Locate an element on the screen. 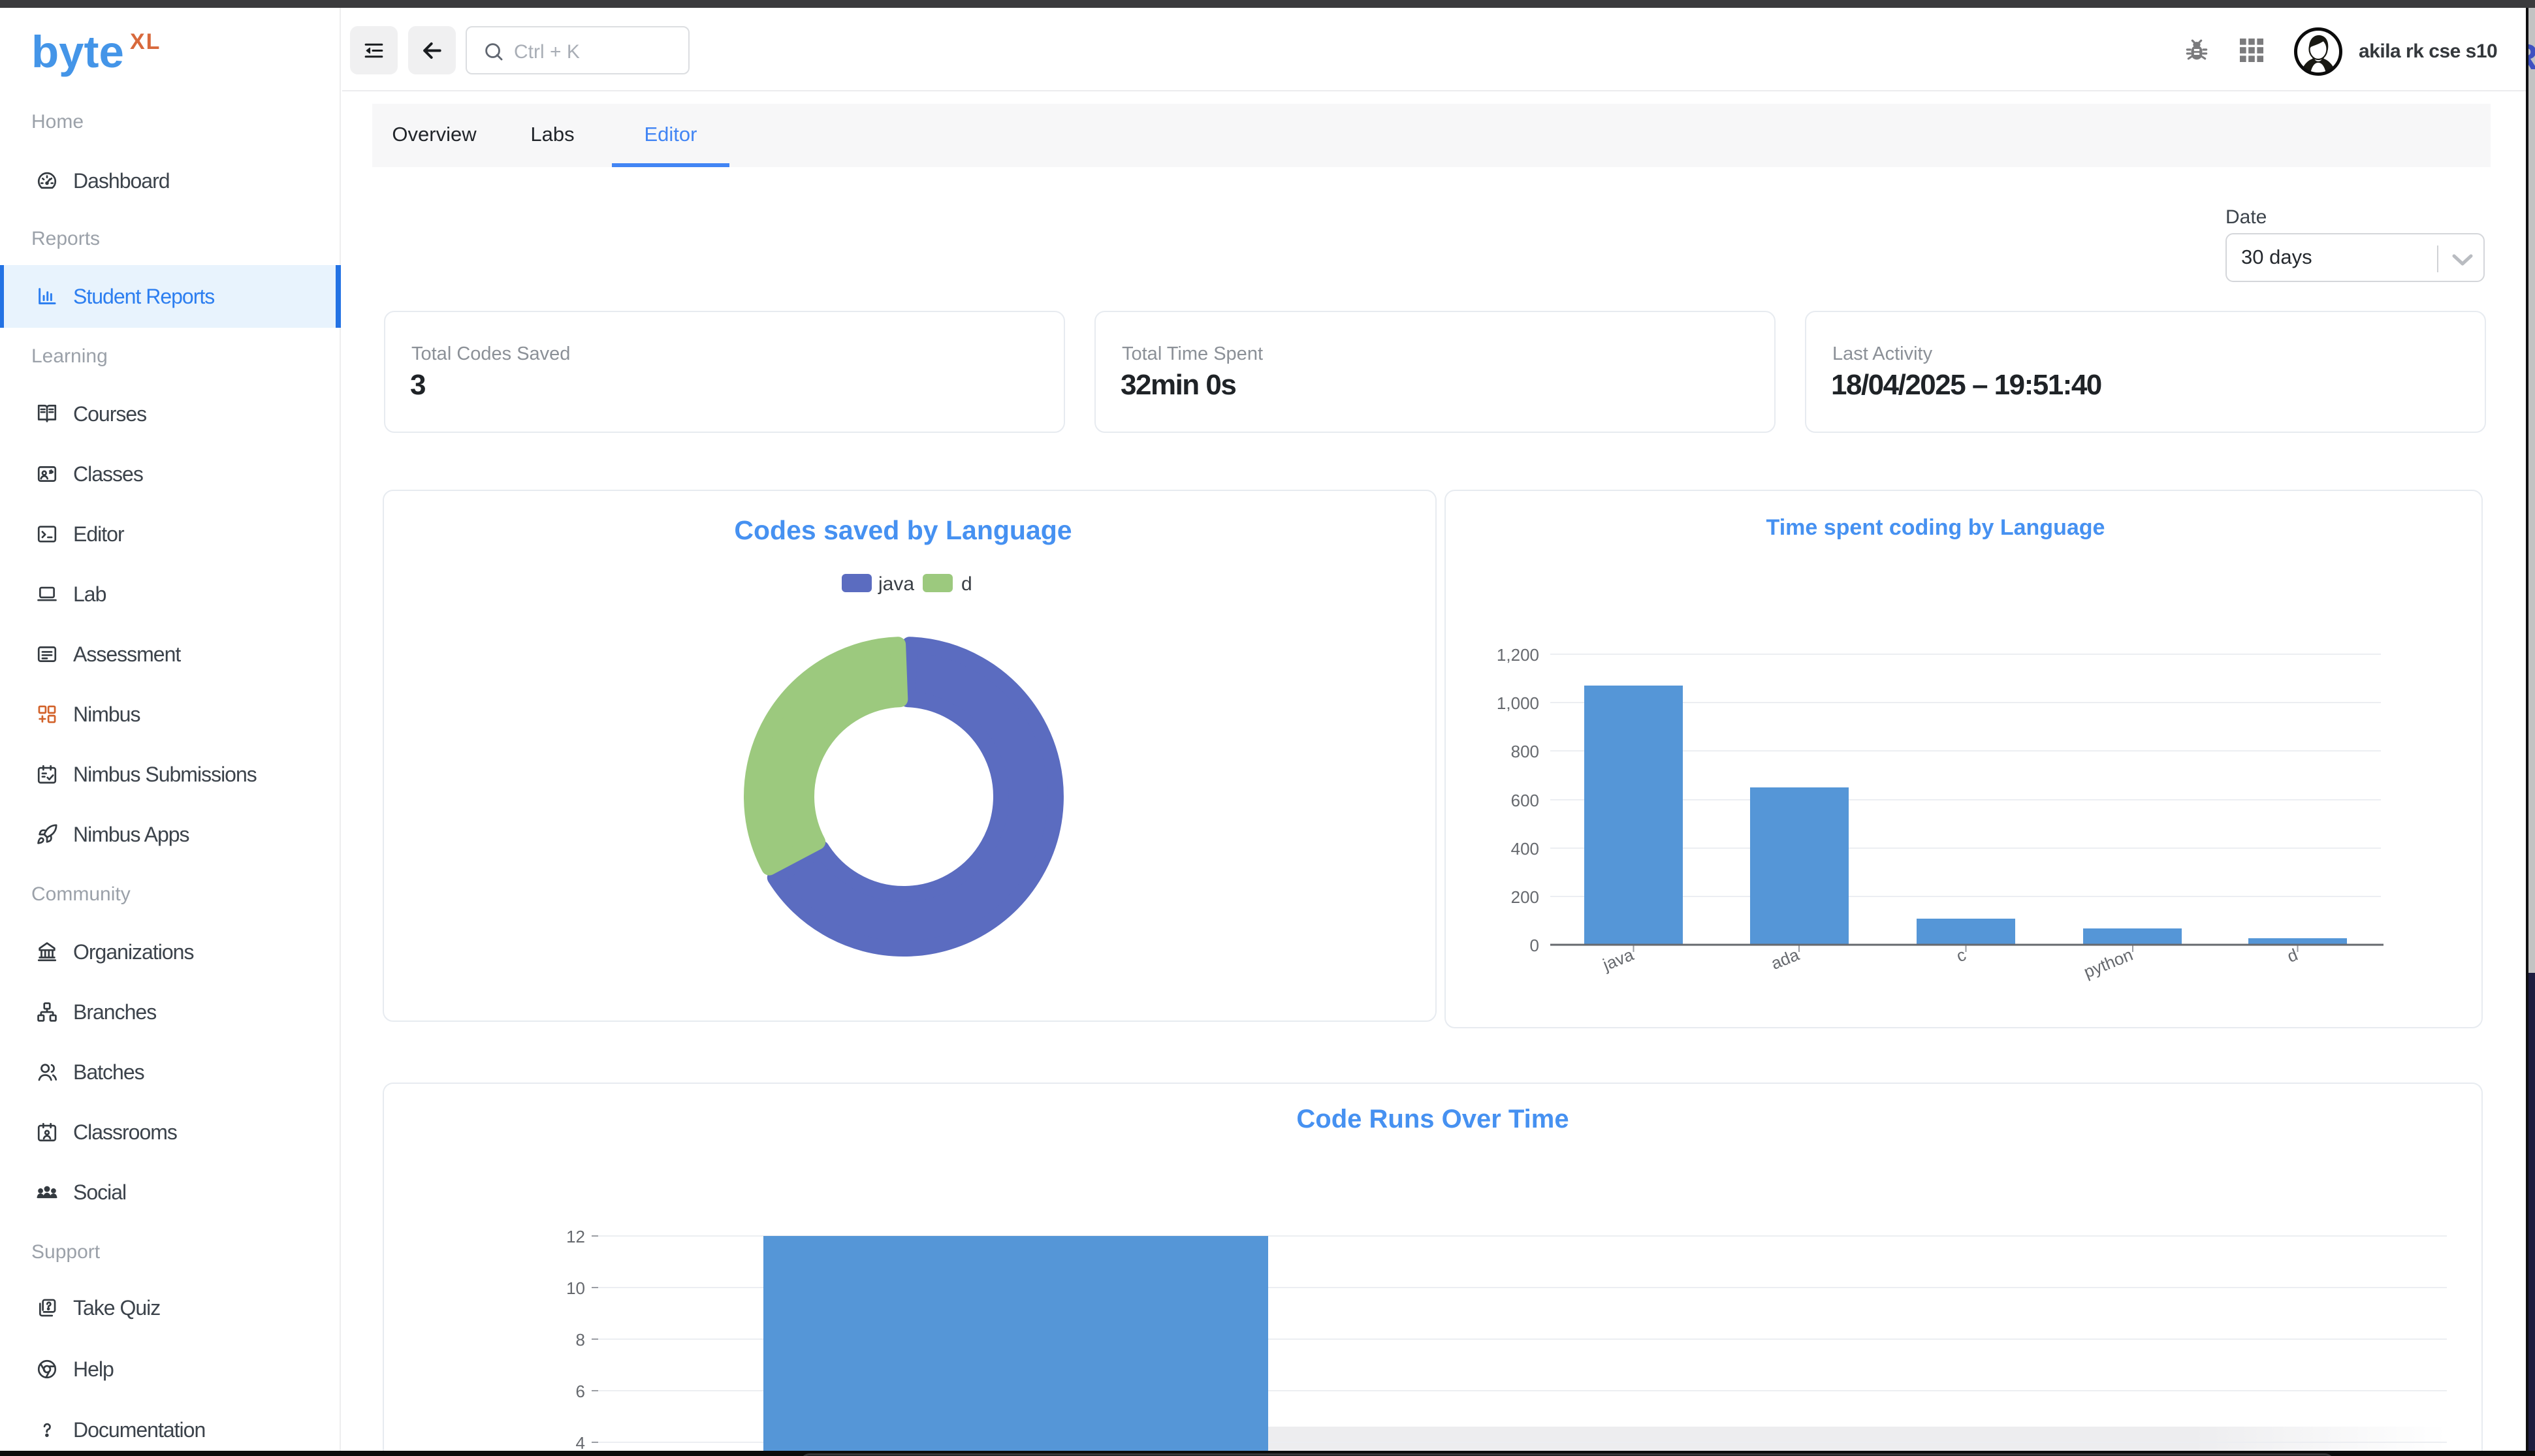 The height and width of the screenshot is (1456, 2535). svg-text: python is located at coordinates (2108, 964).